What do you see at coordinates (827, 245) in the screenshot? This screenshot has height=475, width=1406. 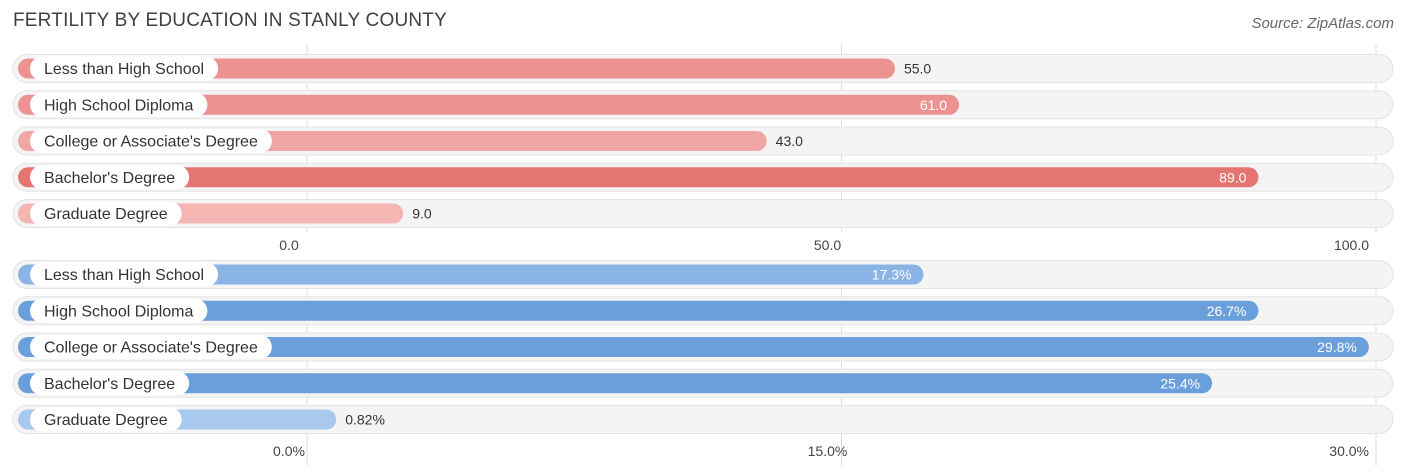 I see `tick-label: 50.0` at bounding box center [827, 245].